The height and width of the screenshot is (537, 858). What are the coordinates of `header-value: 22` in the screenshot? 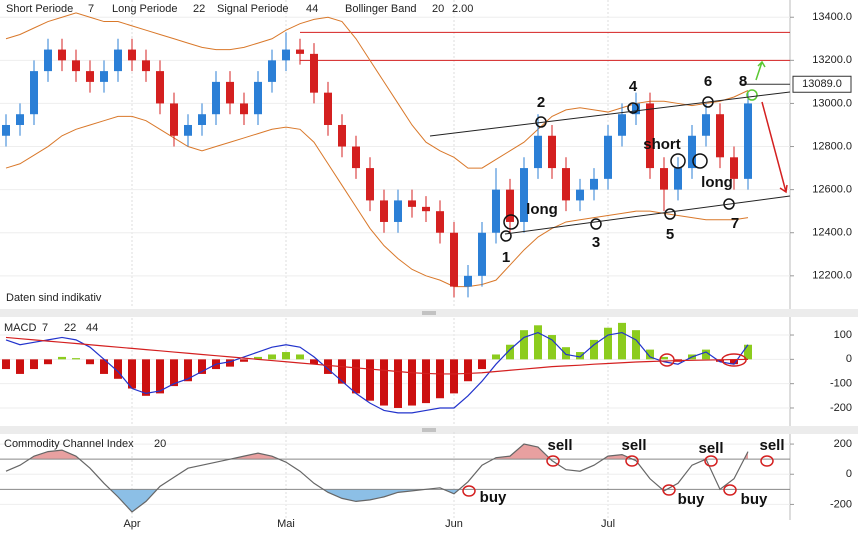 It's located at (199, 9).